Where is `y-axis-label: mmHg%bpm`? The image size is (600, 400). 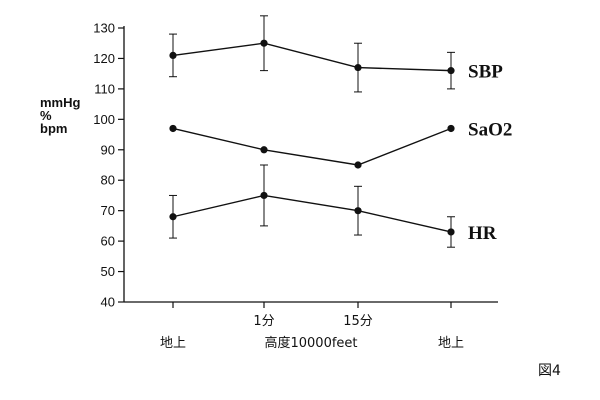 y-axis-label: mmHg%bpm is located at coordinates (60, 115).